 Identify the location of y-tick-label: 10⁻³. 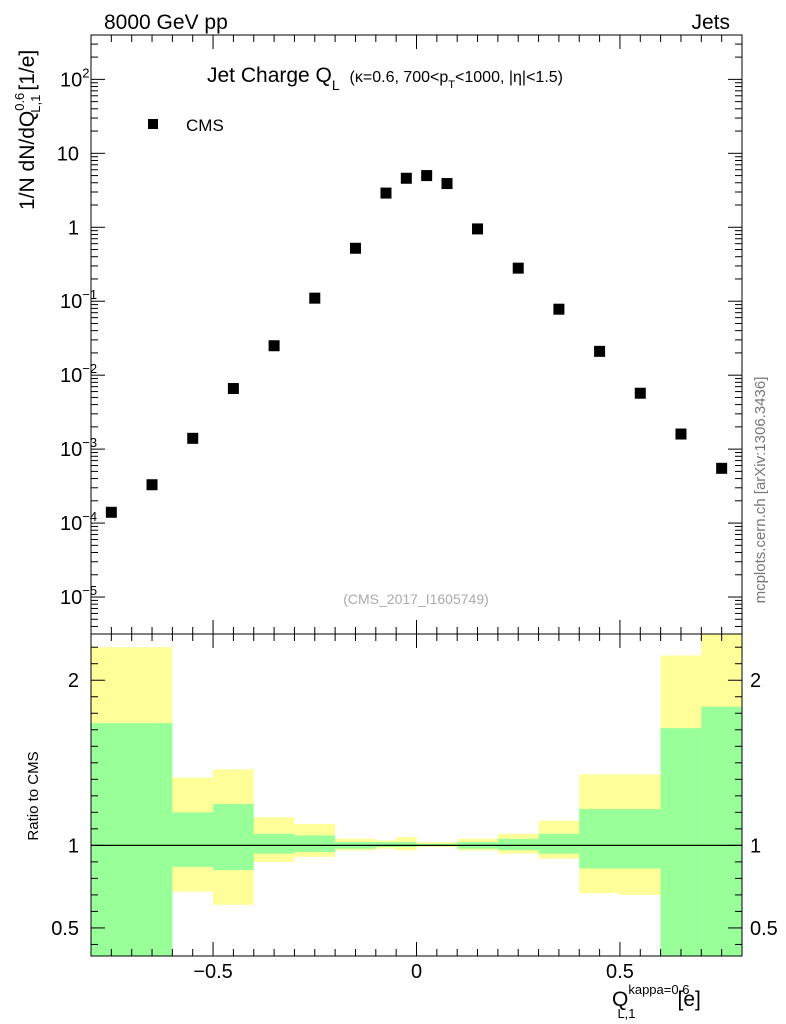
(78, 448).